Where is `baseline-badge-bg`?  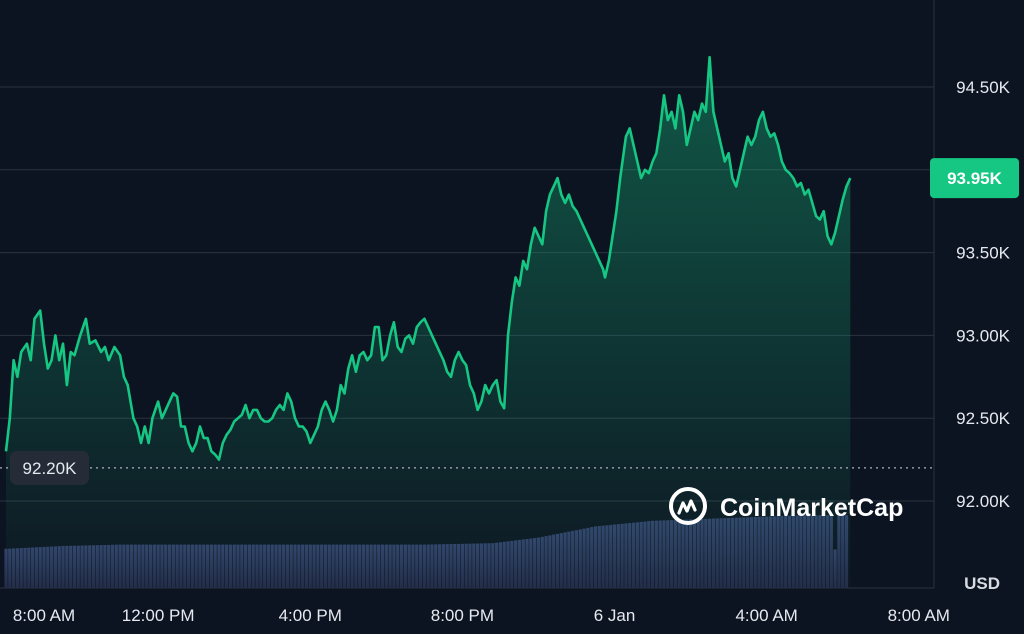
baseline-badge-bg is located at coordinates (49, 467).